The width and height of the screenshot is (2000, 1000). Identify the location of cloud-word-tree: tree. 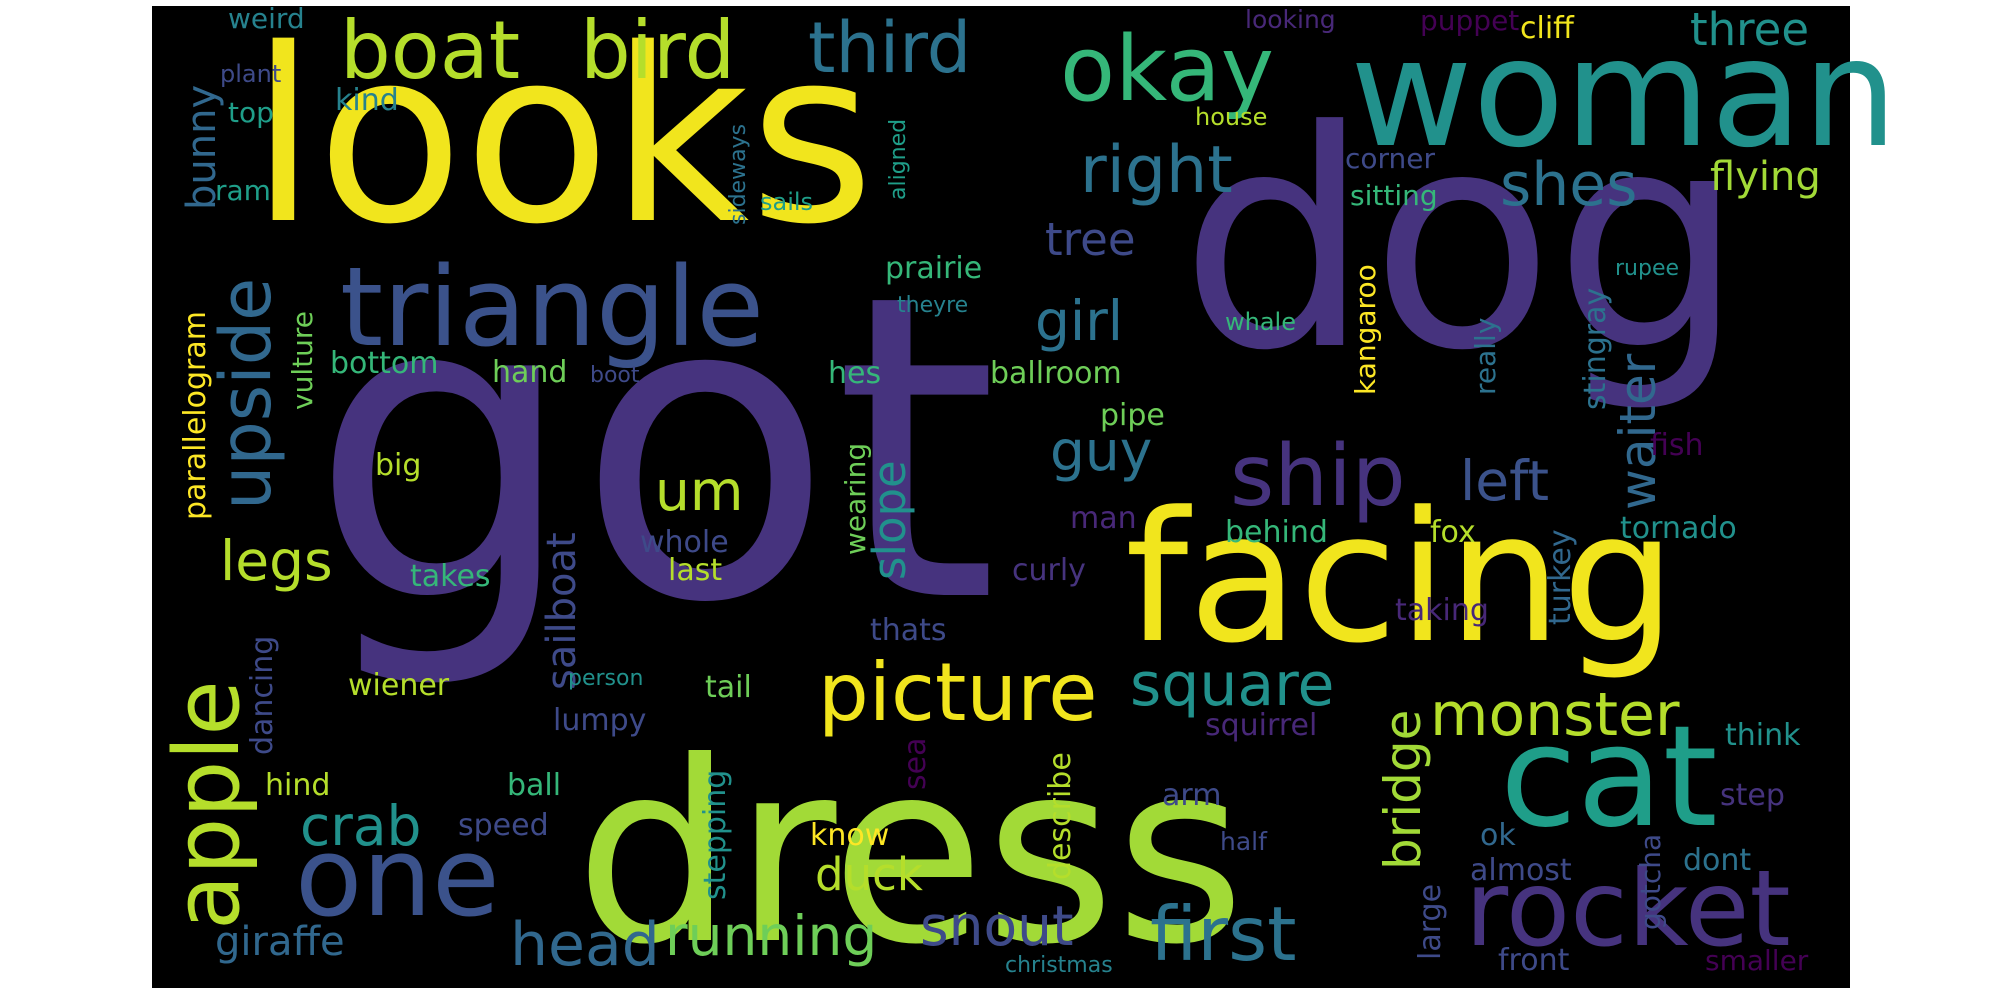
(1090, 239).